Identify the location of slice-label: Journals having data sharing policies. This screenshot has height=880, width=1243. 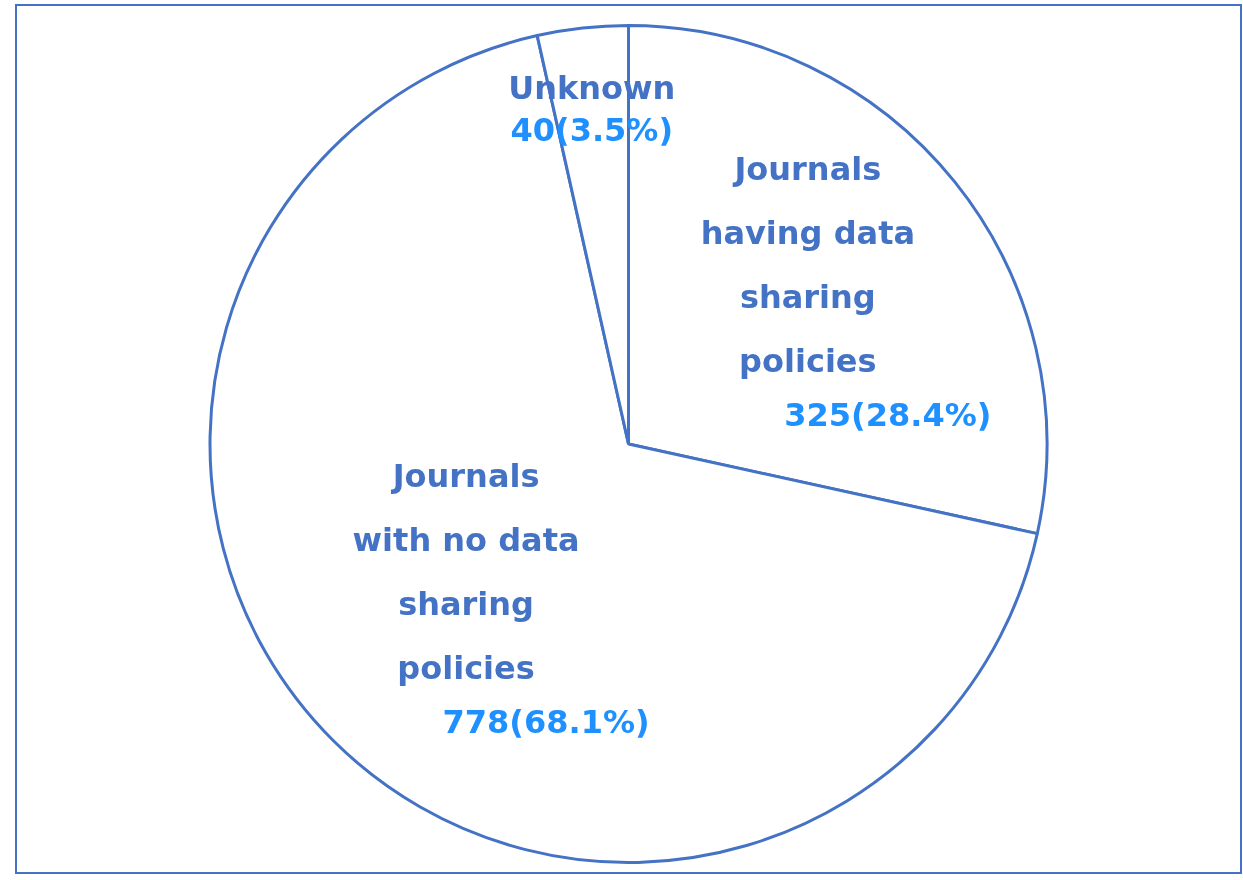
(808, 265).